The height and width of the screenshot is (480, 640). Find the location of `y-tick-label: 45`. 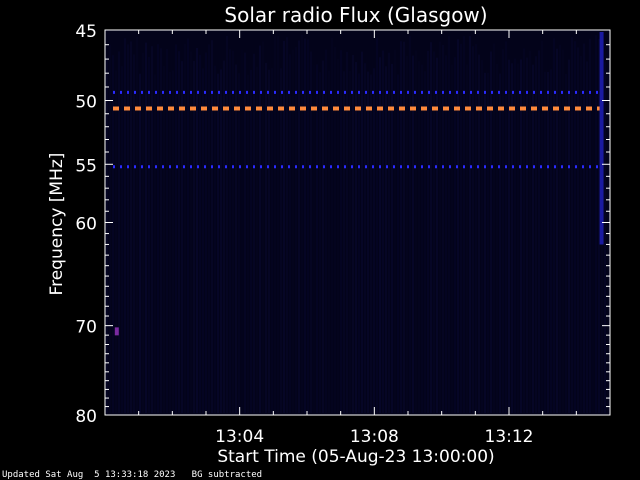

y-tick-label: 45 is located at coordinates (86, 32).